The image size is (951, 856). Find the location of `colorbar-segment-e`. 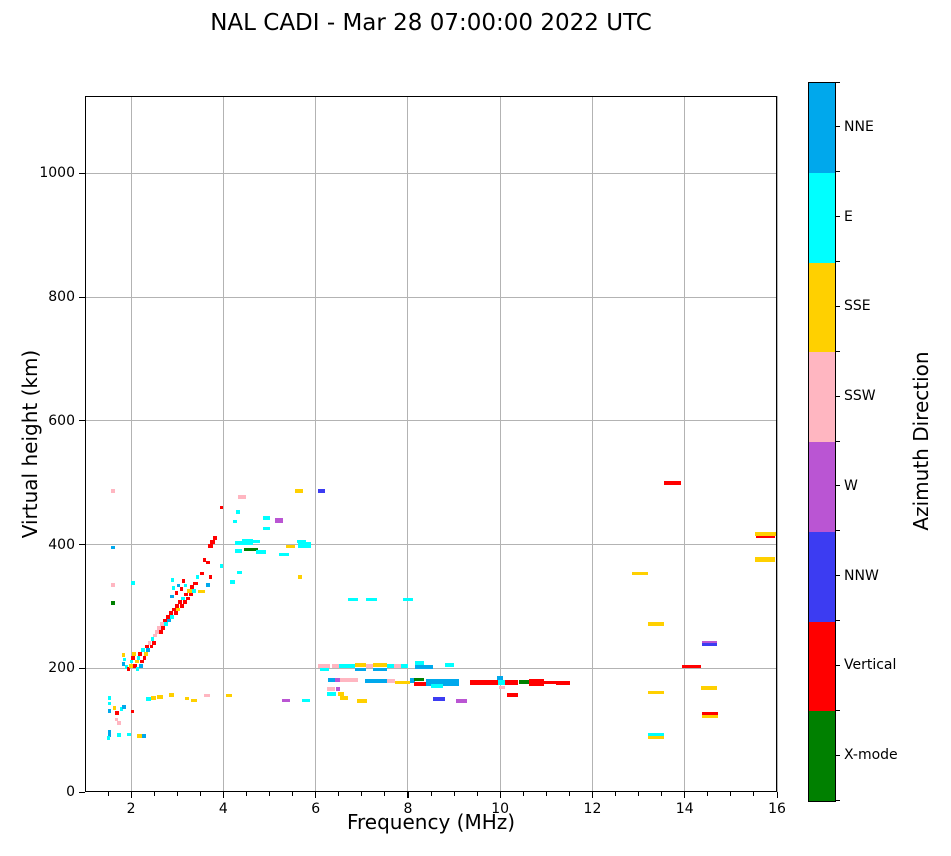

colorbar-segment-e is located at coordinates (822, 217).